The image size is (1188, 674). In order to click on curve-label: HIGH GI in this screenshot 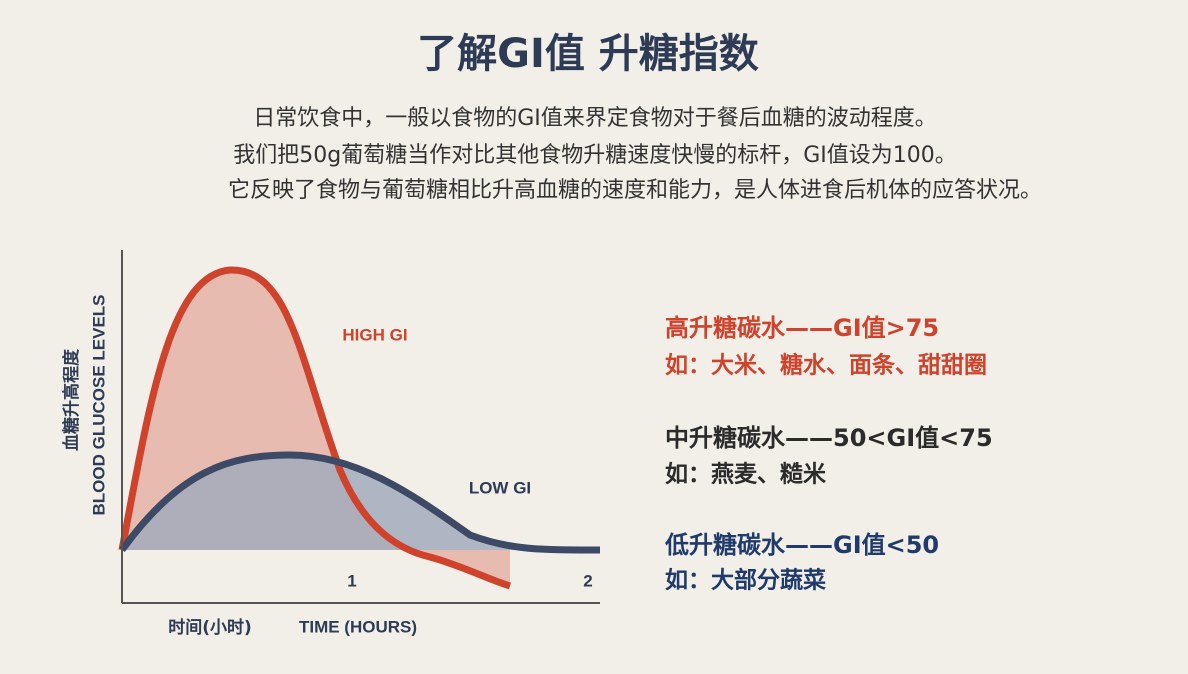, I will do `click(374, 334)`.